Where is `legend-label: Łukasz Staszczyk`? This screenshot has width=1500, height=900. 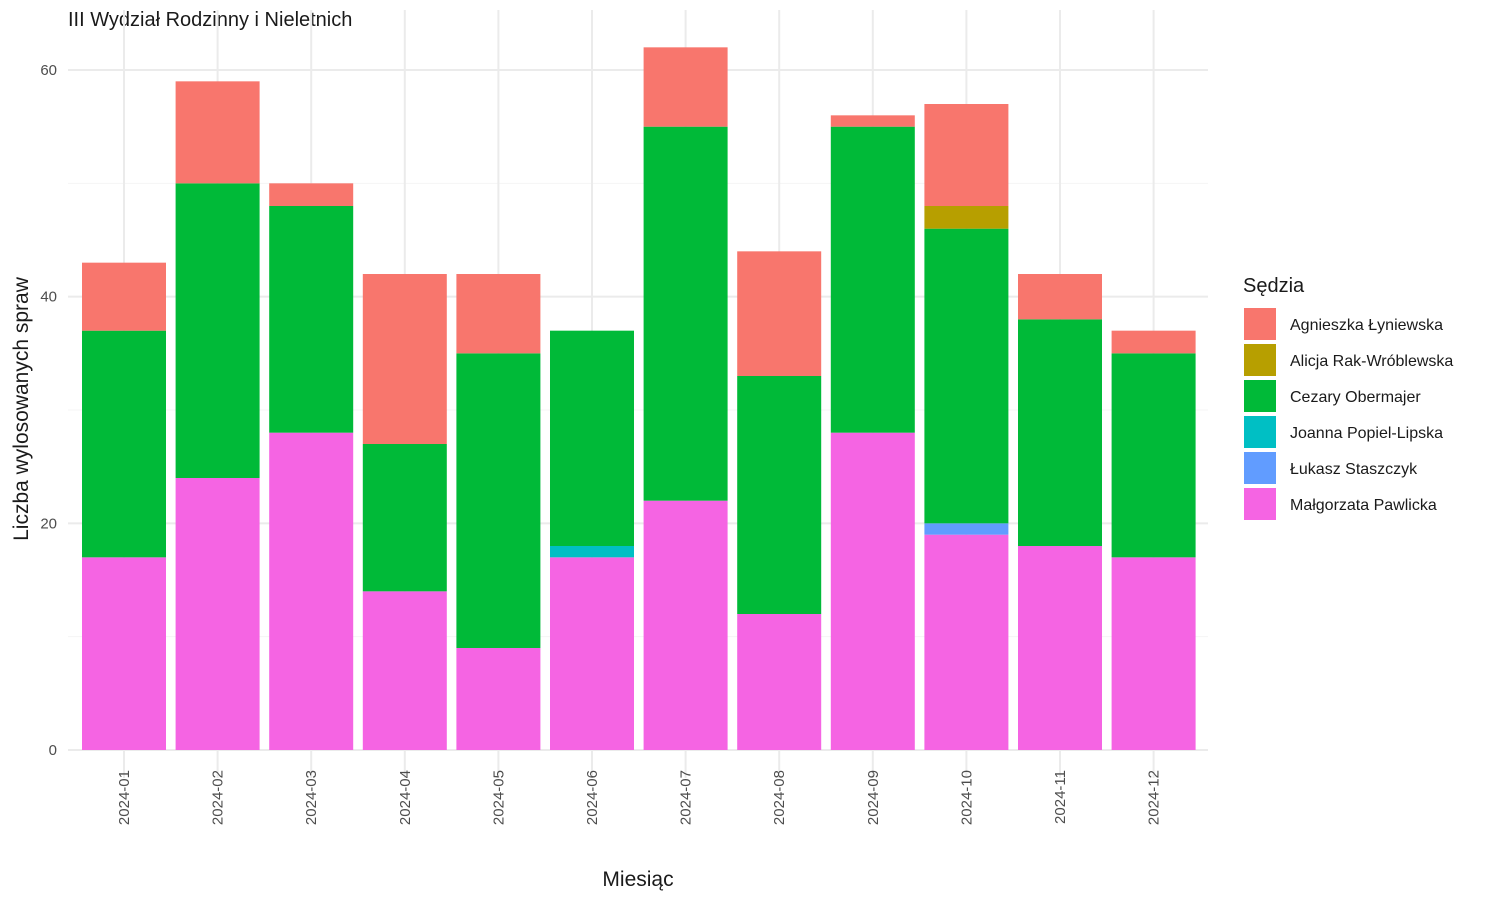
legend-label: Łukasz Staszczyk is located at coordinates (1354, 469).